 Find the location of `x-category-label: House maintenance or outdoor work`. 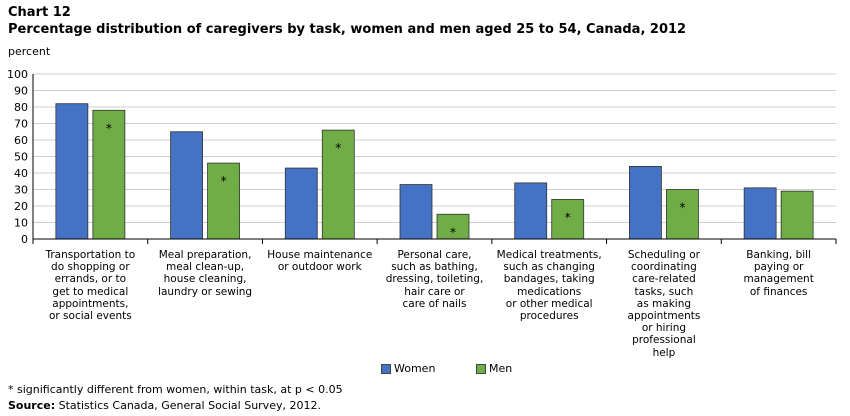

x-category-label: House maintenance or outdoor work is located at coordinates (320, 261).